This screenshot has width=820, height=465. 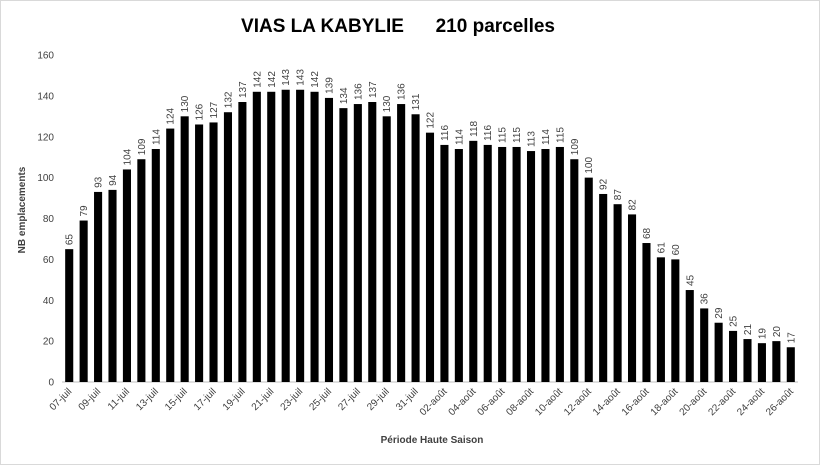 I want to click on data-label: 104, so click(x=127, y=156).